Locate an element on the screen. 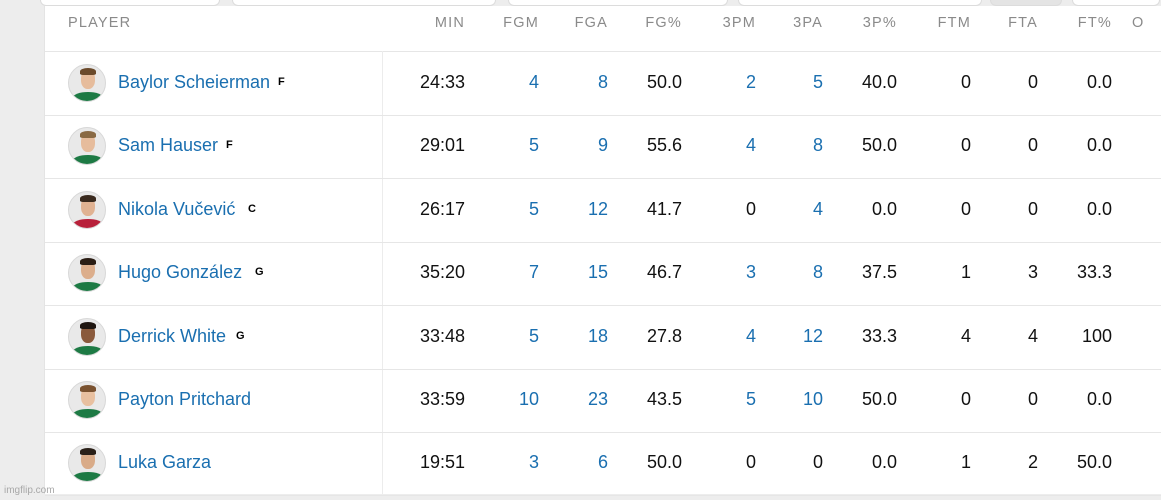 This screenshot has height=500, width=1161. cell-fgm: 7 is located at coordinates (533, 272).